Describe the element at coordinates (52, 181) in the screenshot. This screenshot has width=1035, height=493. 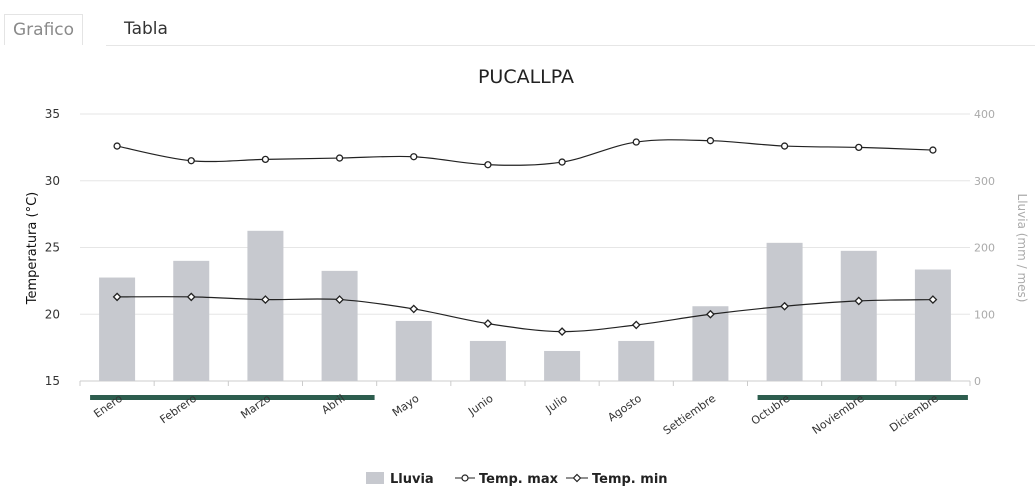
I see `y-tick-left-label: 30` at that location.